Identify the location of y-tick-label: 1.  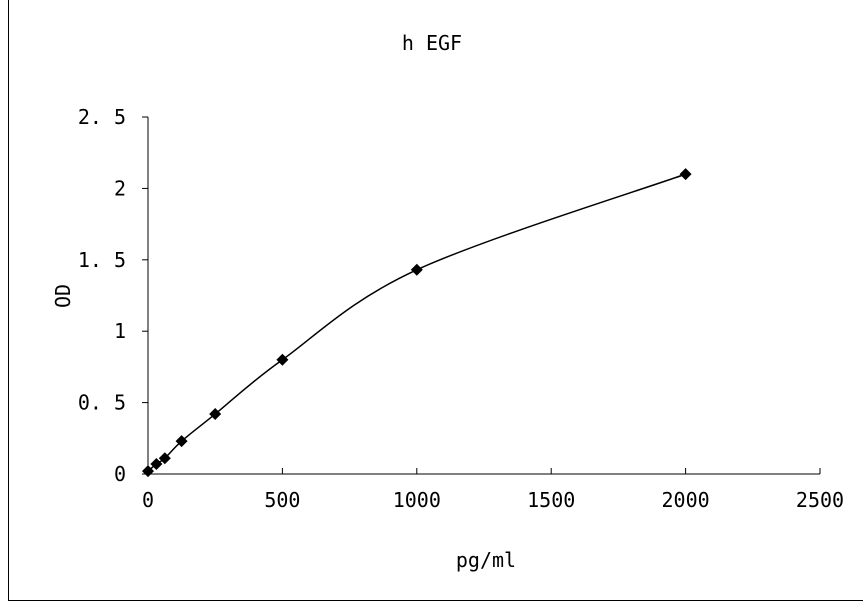
(120, 331).